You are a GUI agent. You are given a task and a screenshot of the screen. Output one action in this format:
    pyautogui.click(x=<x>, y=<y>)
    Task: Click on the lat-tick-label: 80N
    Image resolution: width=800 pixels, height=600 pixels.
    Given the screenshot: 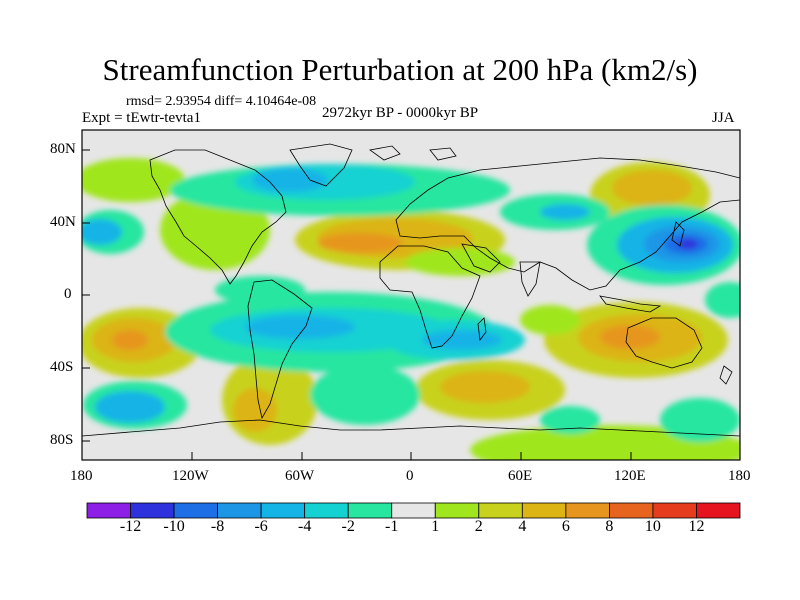 What is the action you would take?
    pyautogui.click(x=63, y=149)
    